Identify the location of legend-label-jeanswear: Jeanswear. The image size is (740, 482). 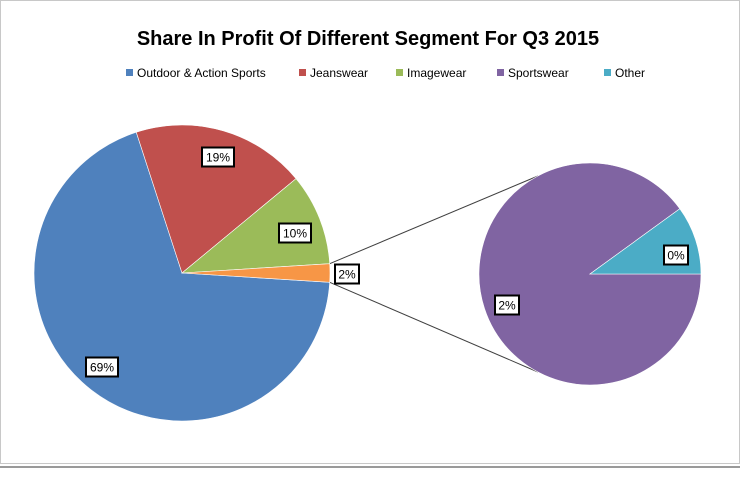
(339, 73).